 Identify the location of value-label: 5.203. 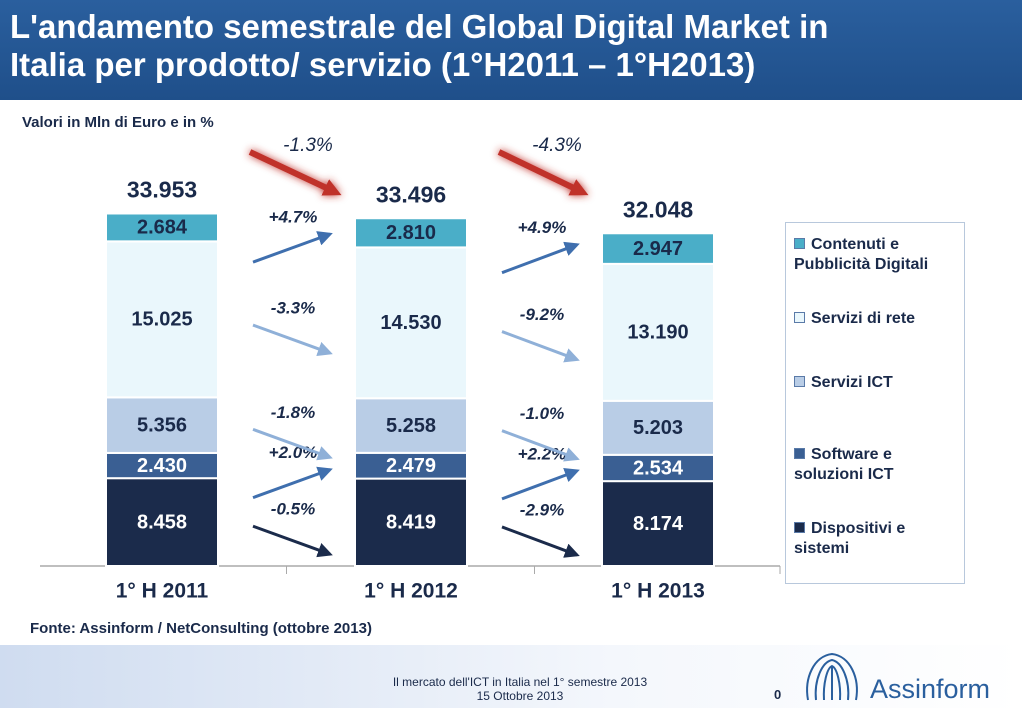
(658, 428).